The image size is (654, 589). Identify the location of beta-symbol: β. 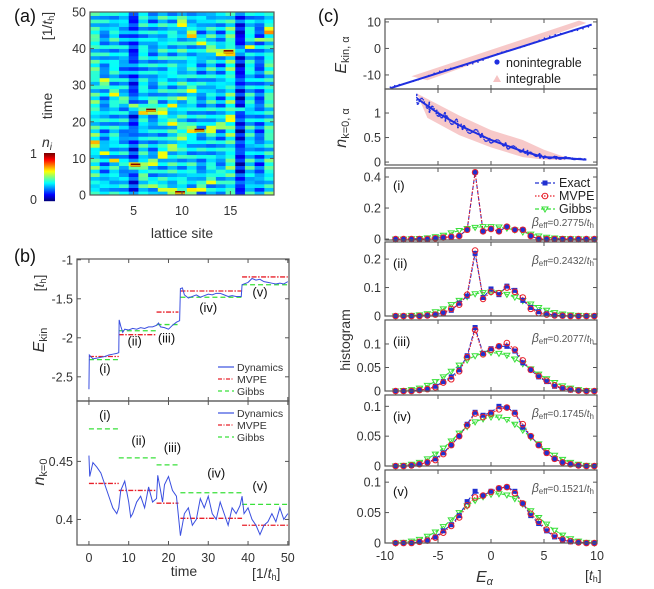
(535, 260).